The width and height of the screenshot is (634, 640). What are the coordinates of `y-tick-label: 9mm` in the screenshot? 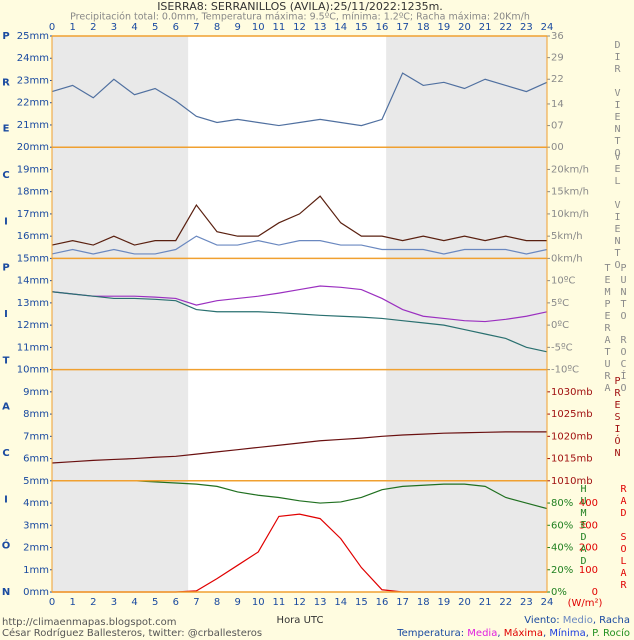 It's located at (36, 392).